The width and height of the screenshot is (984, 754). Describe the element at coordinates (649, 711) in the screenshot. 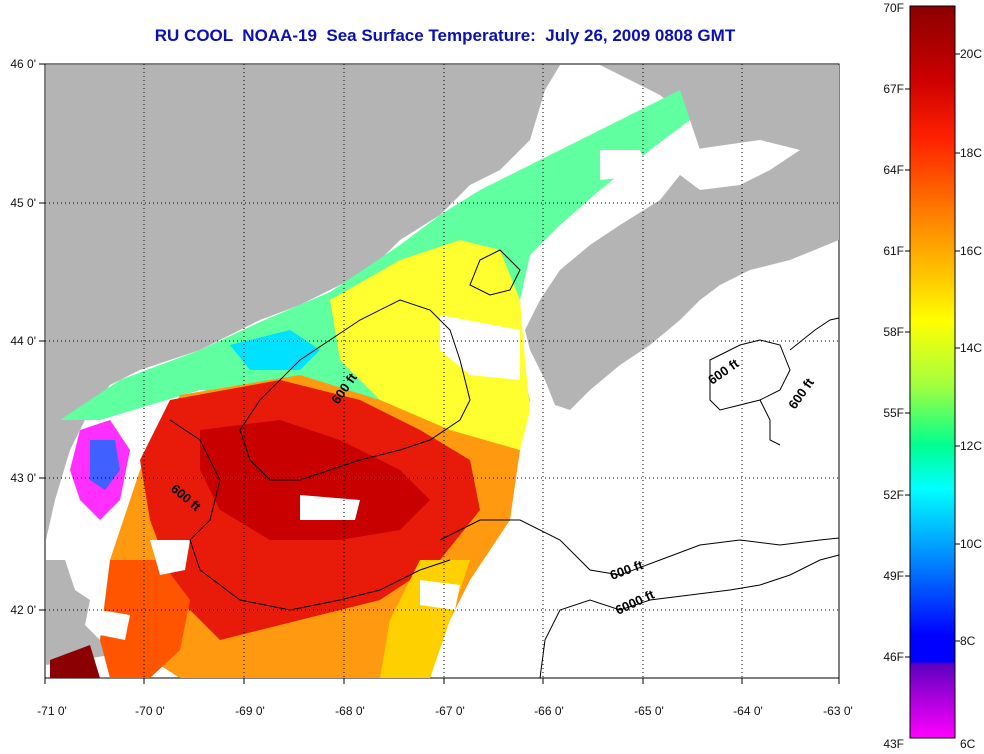

I see `lon-tick-label: -65 0'` at that location.